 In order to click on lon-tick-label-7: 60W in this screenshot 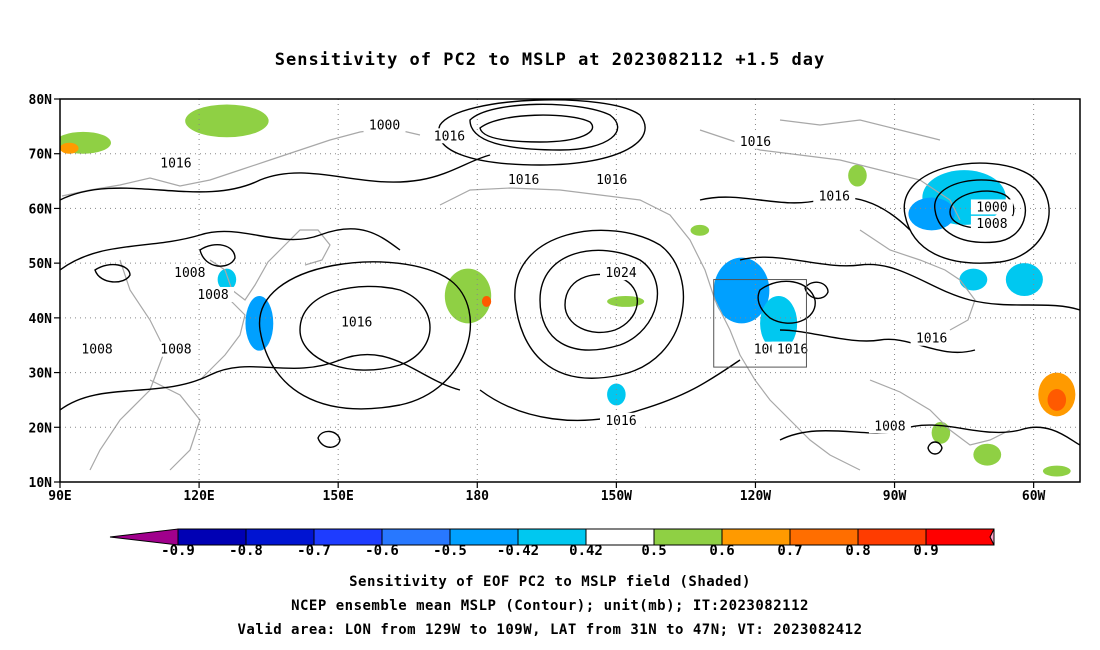, I will do `click(1034, 496)`.